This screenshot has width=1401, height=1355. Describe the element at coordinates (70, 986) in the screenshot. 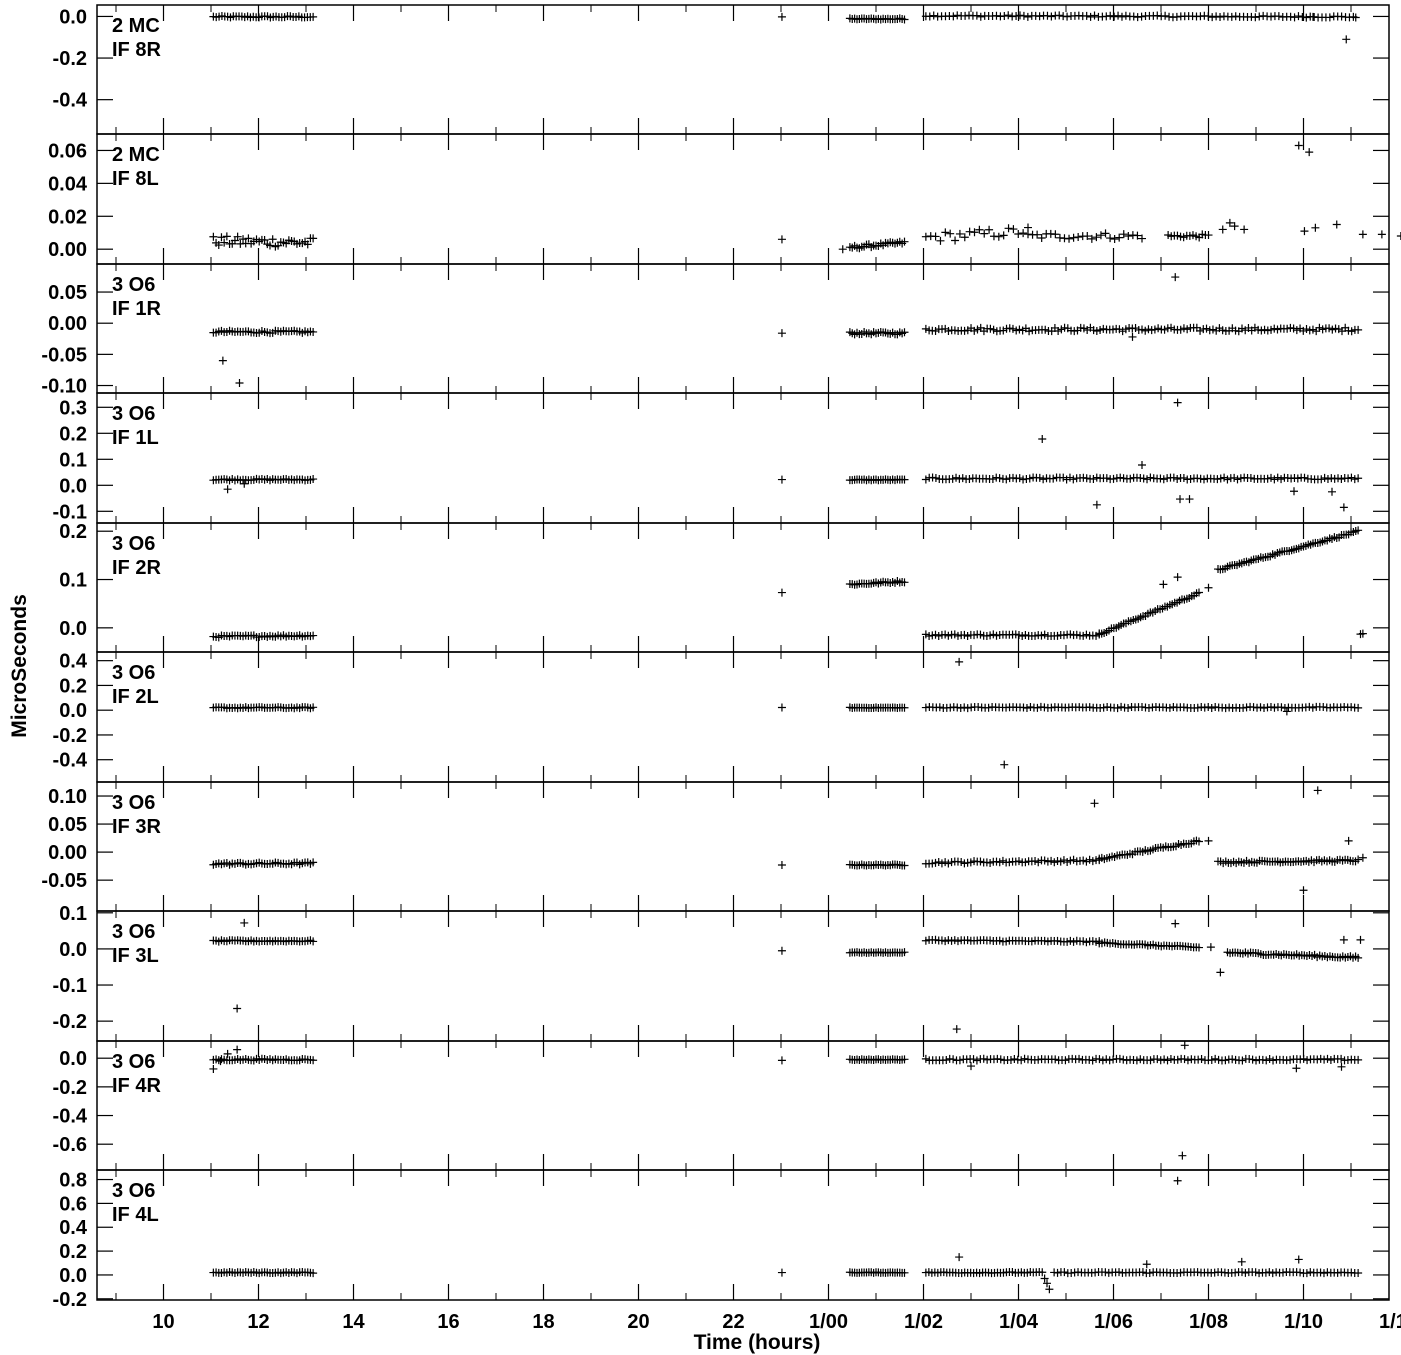

I see `y-tick-label: -0.1` at that location.